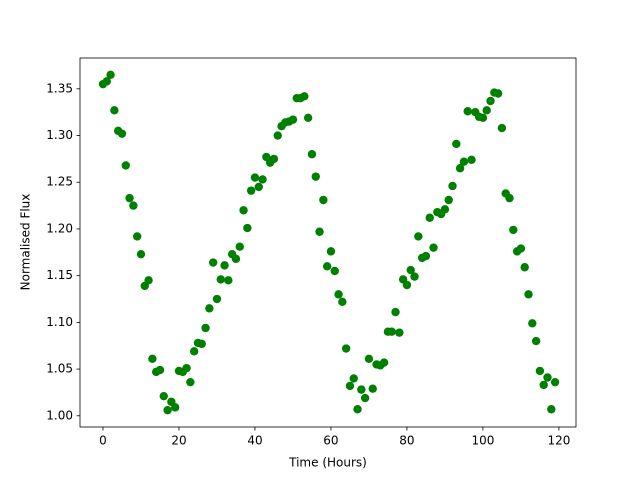 Image resolution: width=640 pixels, height=480 pixels. Describe the element at coordinates (59, 415) in the screenshot. I see `y-tick-label: 1.00` at that location.